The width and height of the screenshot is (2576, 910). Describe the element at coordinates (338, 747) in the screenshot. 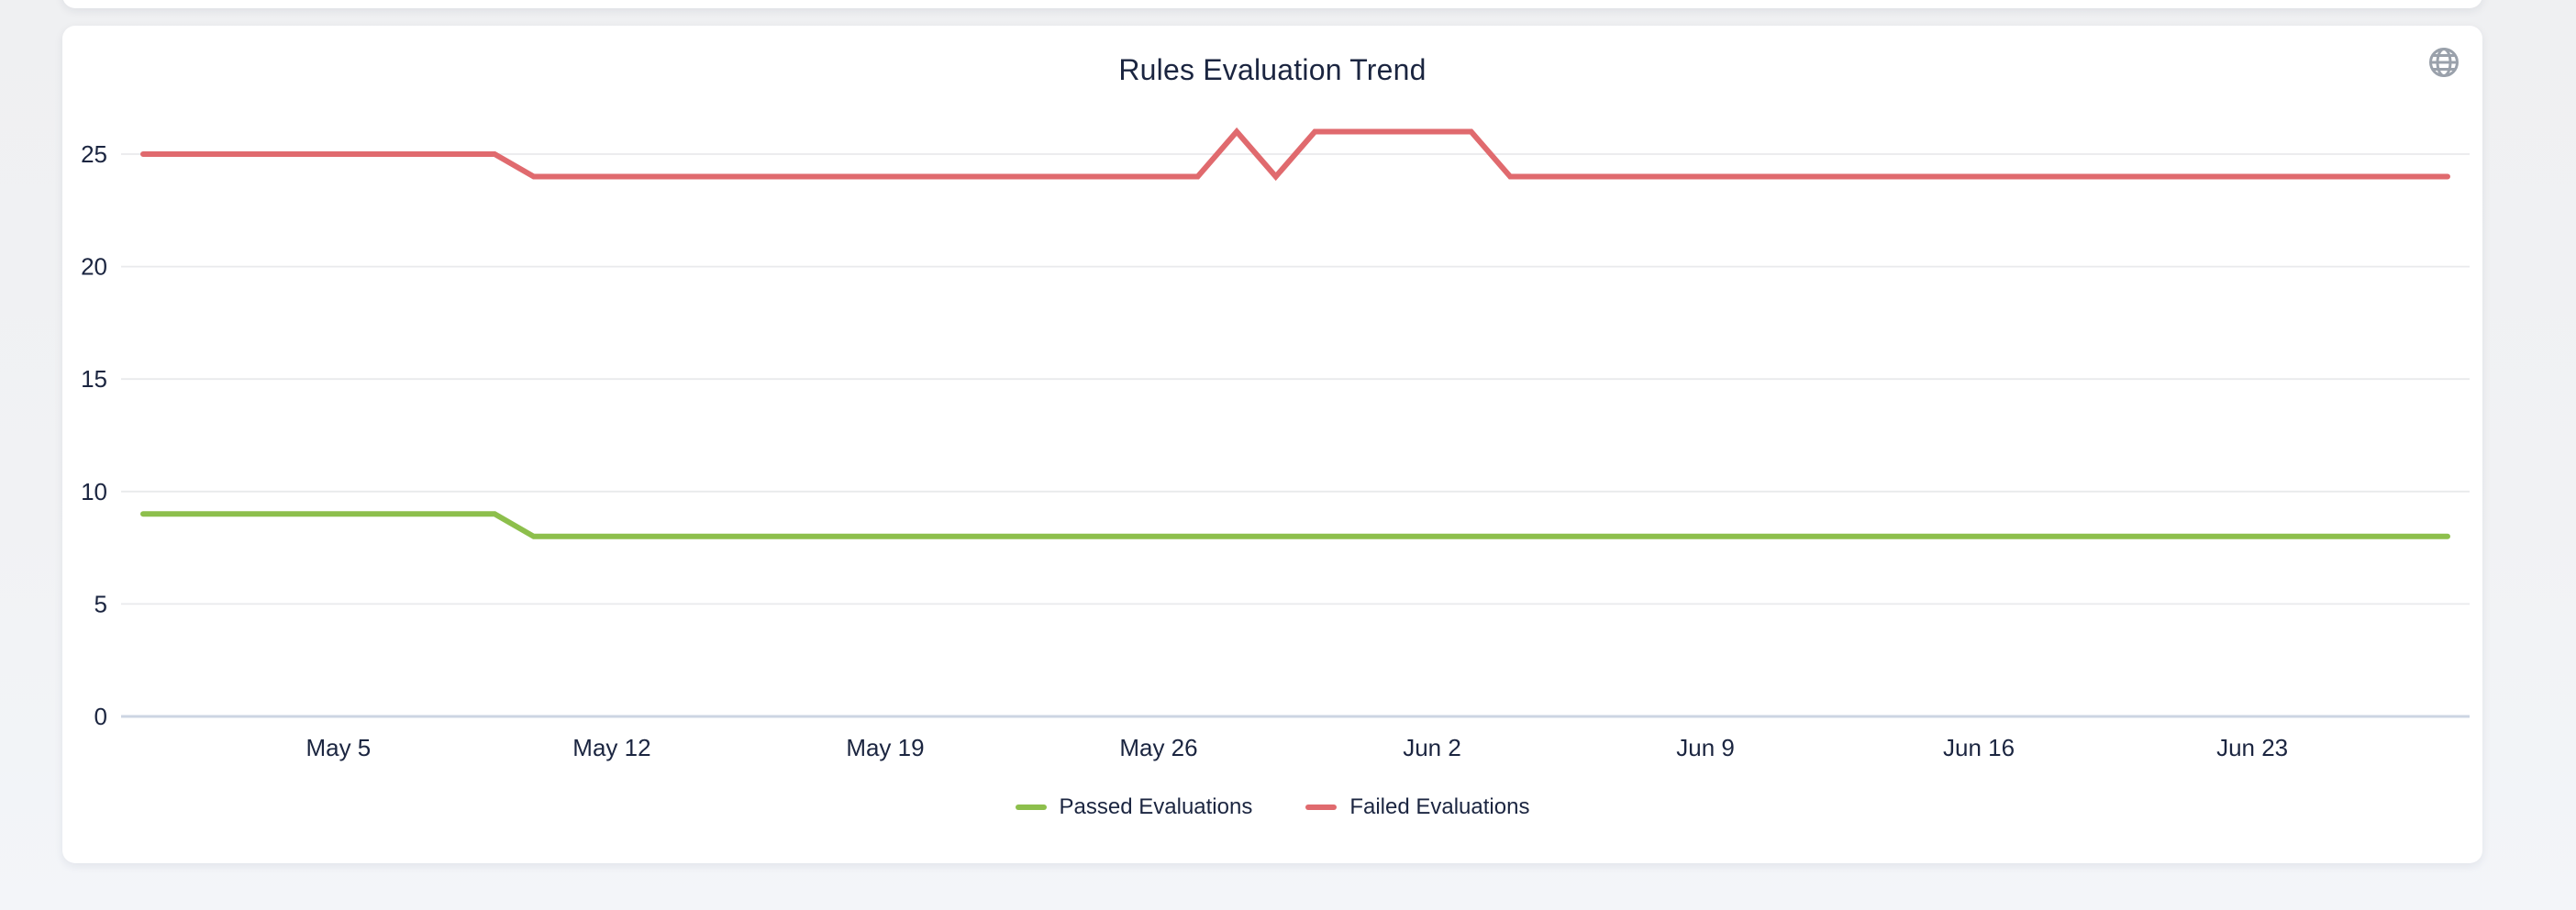

I see `x-axis-label-may-5: May 5` at that location.